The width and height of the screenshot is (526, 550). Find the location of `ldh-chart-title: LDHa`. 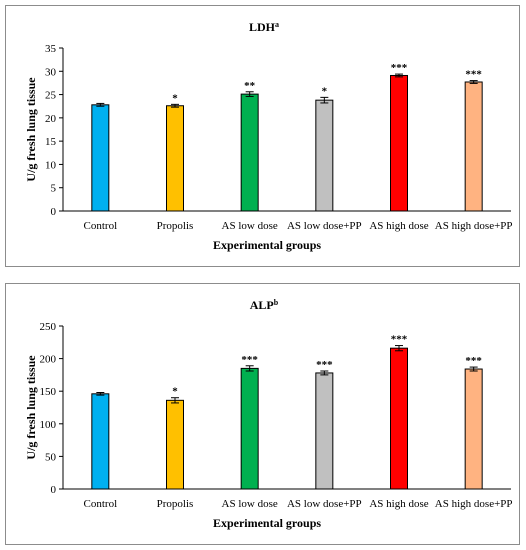

ldh-chart-title: LDHa is located at coordinates (264, 27).